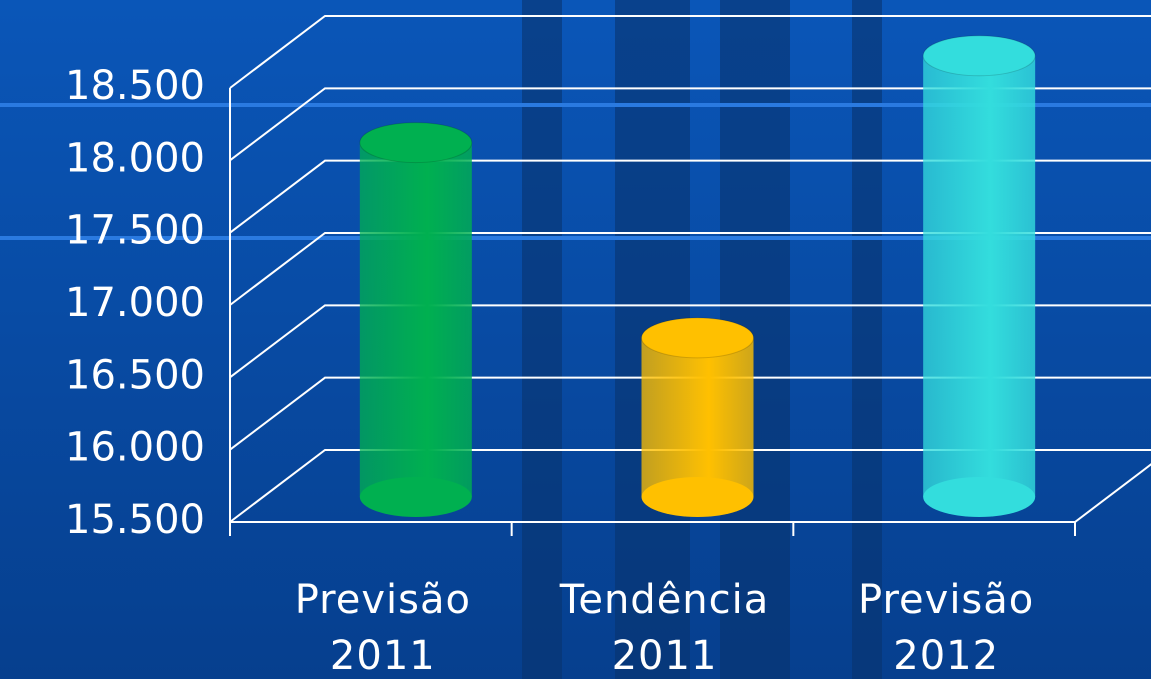  Describe the element at coordinates (135, 231) in the screenshot. I see `y-tick-label: 17.500` at that location.